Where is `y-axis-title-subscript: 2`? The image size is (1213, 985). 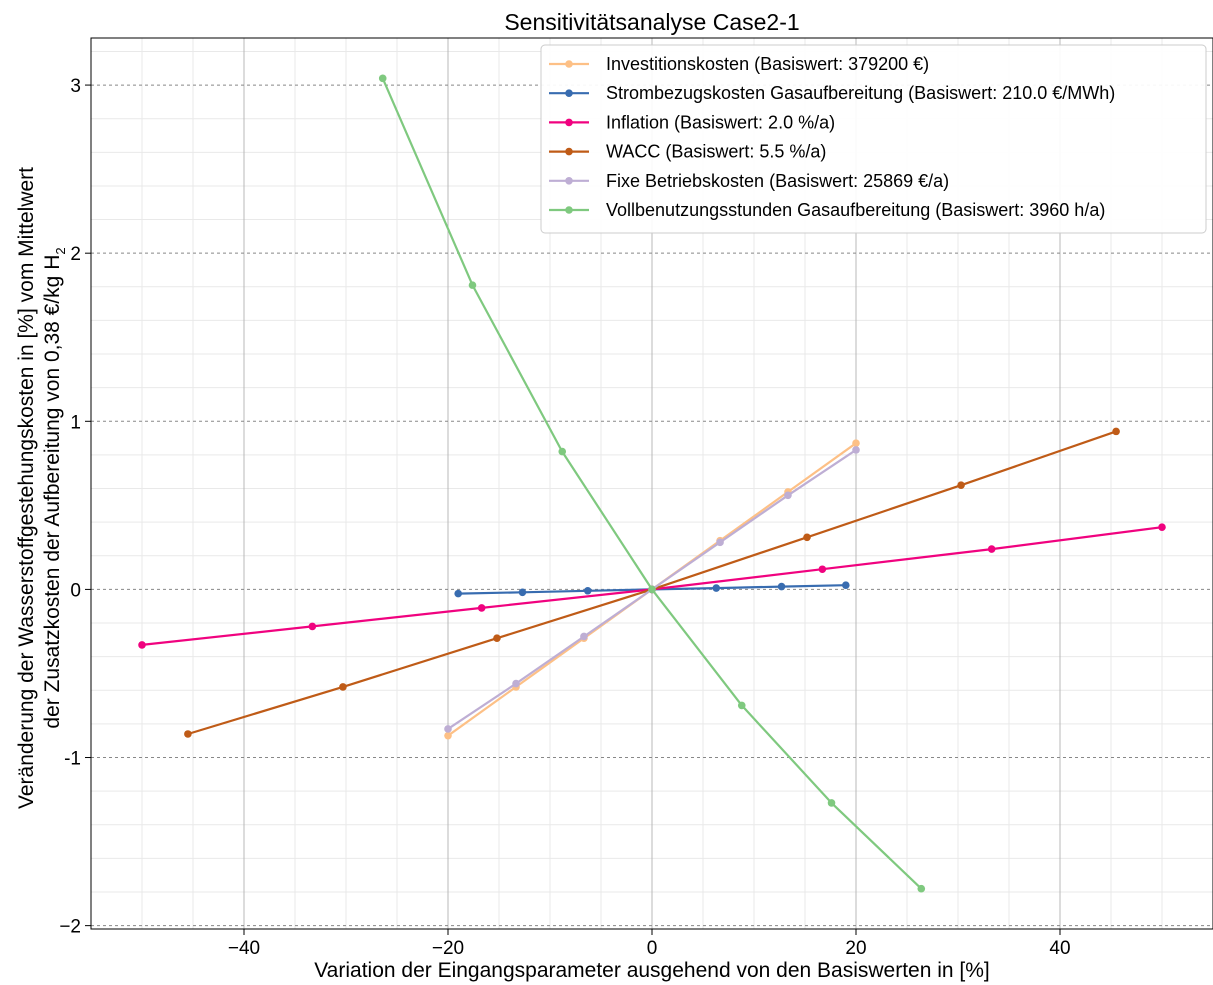
y-axis-title-subscript: 2 is located at coordinates (60, 250).